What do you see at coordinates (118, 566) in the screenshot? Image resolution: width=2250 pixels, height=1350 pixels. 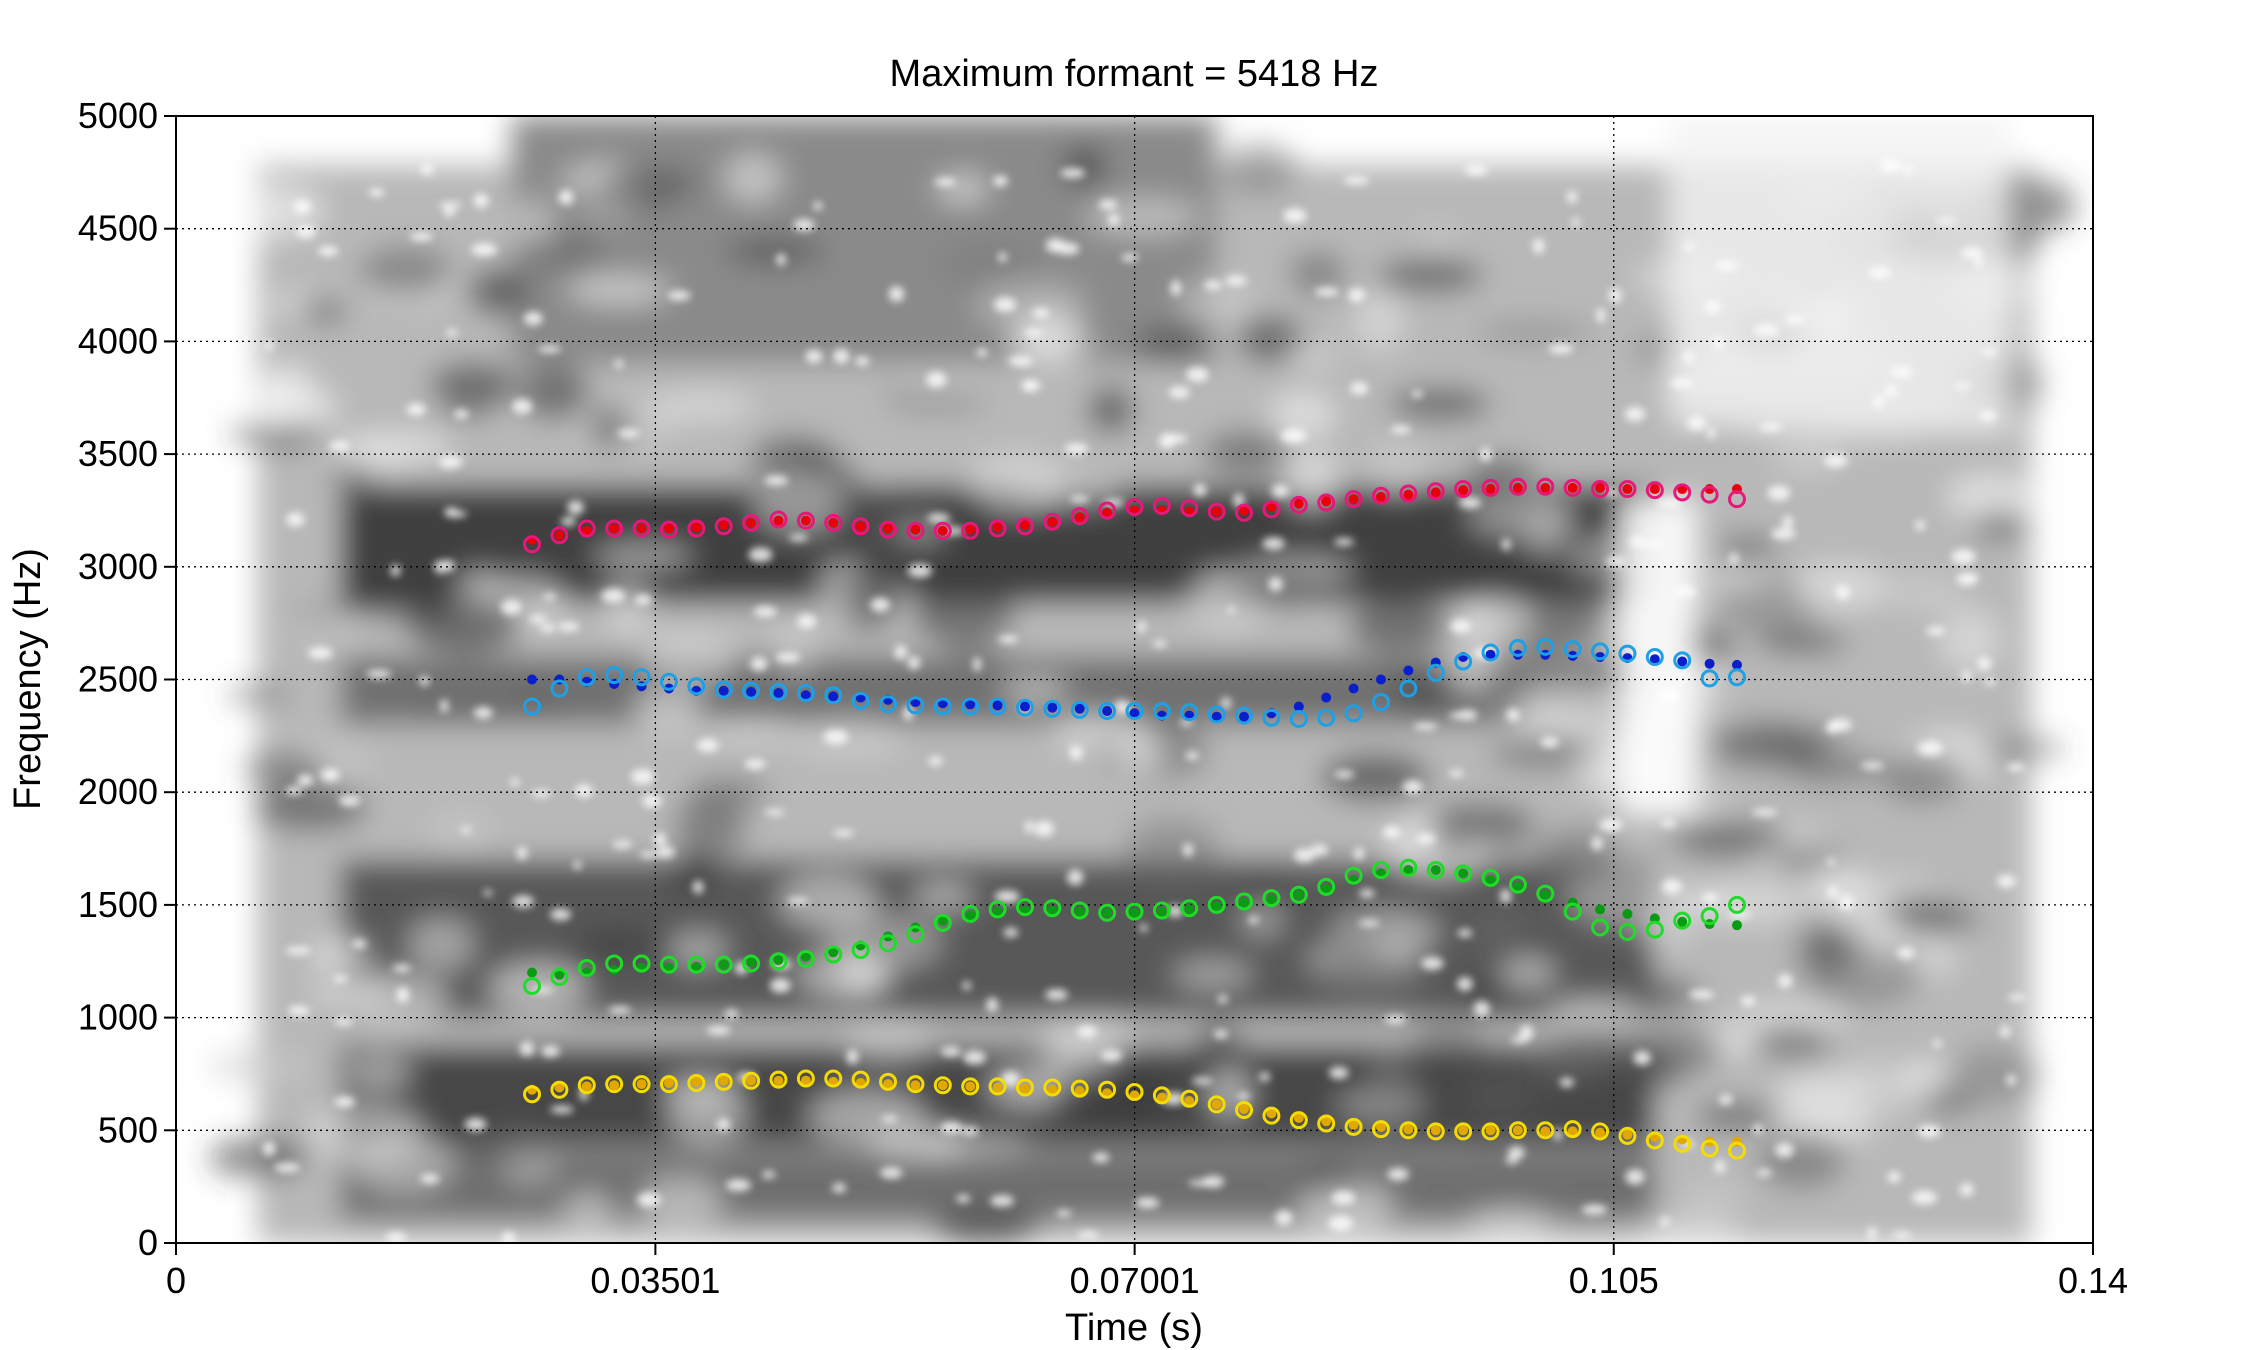 I see `y-tick-label: 3000` at bounding box center [118, 566].